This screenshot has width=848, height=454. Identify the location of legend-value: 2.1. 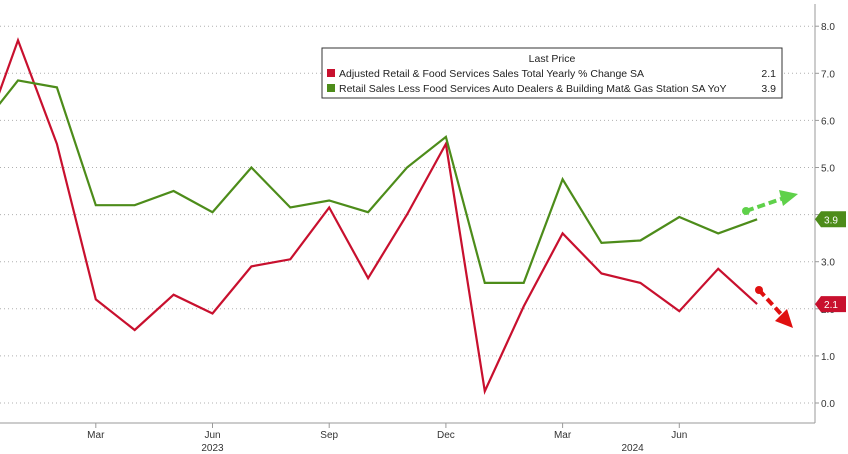
(768, 74).